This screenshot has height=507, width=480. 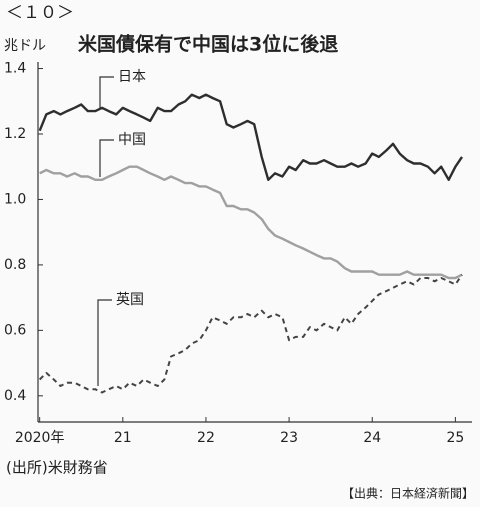 What do you see at coordinates (132, 77) in the screenshot?
I see `series-label: 日本` at bounding box center [132, 77].